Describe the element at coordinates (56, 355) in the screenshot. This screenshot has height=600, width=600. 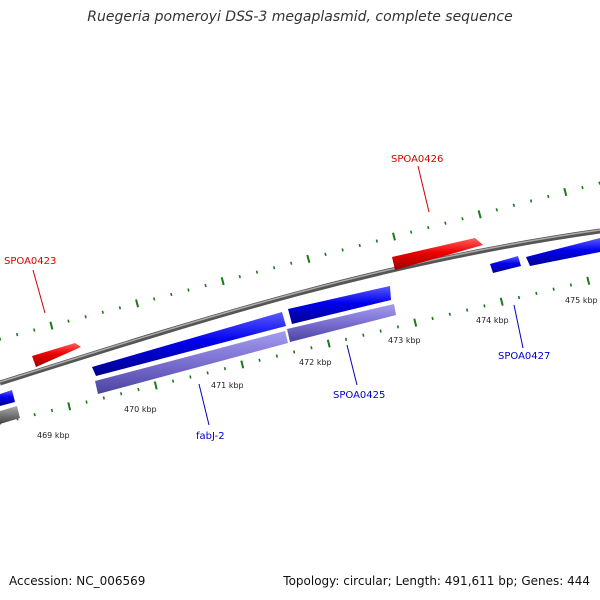
I see `gene-spoa0423-arrow` at that location.